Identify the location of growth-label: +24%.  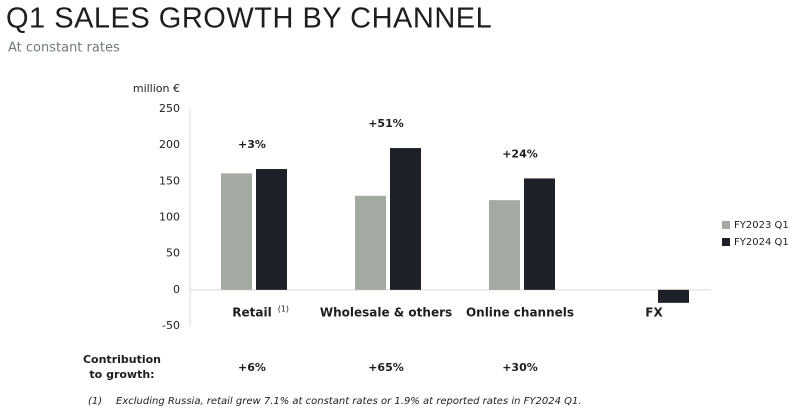
(520, 153).